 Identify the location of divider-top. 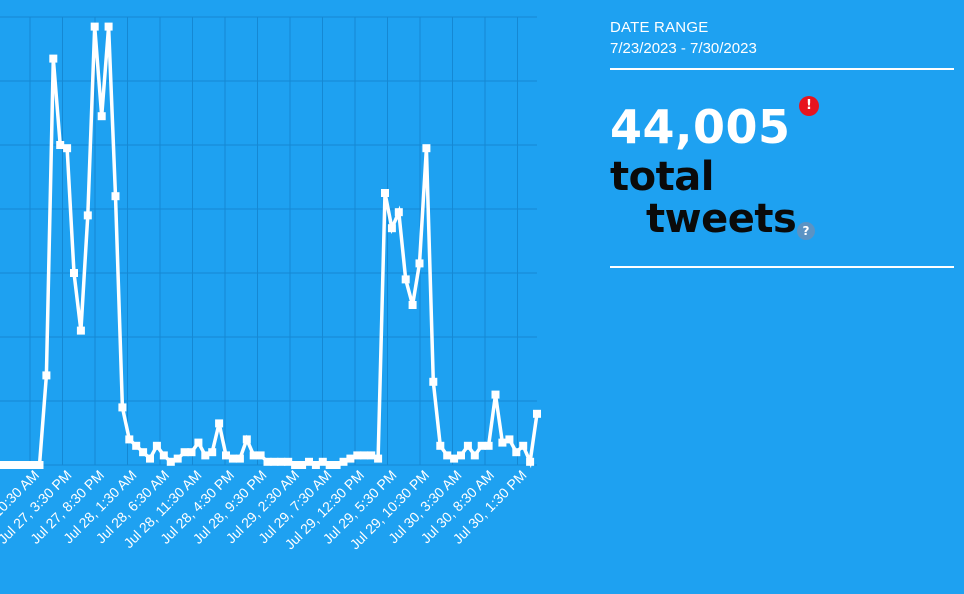
(782, 69).